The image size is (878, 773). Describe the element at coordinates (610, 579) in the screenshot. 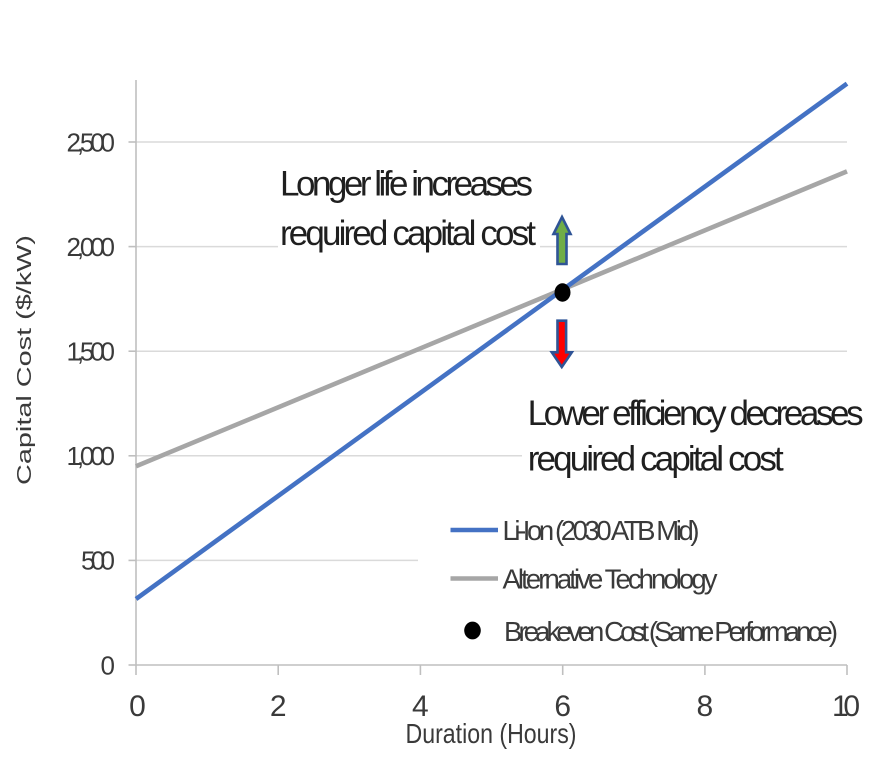

I see `svg-text: Alternative Technology` at that location.